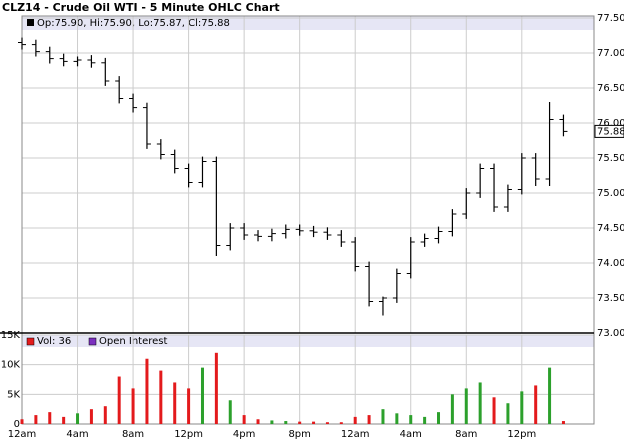  Describe the element at coordinates (11, 365) in the screenshot. I see `y2-tick-label: 10K` at that location.